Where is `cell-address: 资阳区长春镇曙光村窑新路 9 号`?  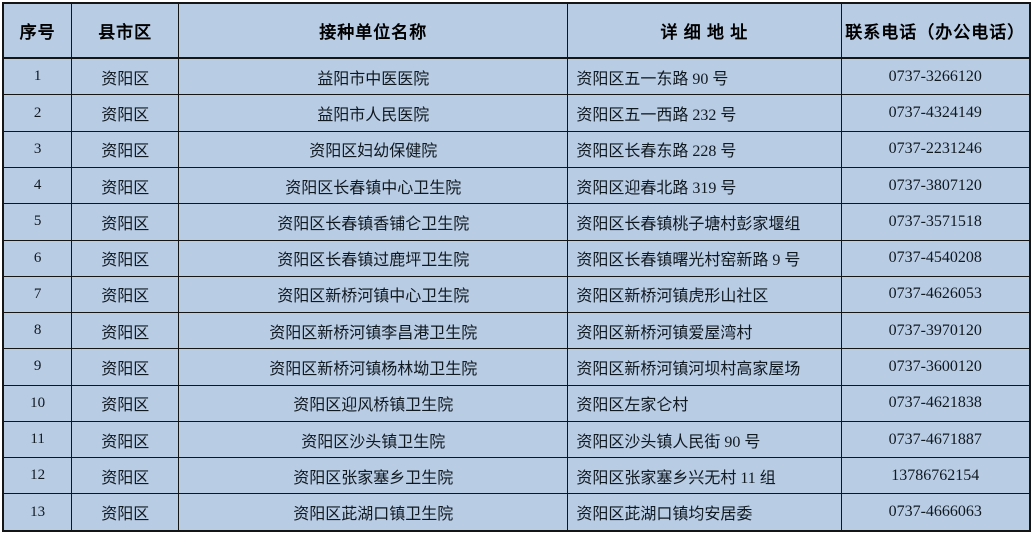
cell-address: 资阳区长春镇曙光村窑新路 9 号 is located at coordinates (704, 258).